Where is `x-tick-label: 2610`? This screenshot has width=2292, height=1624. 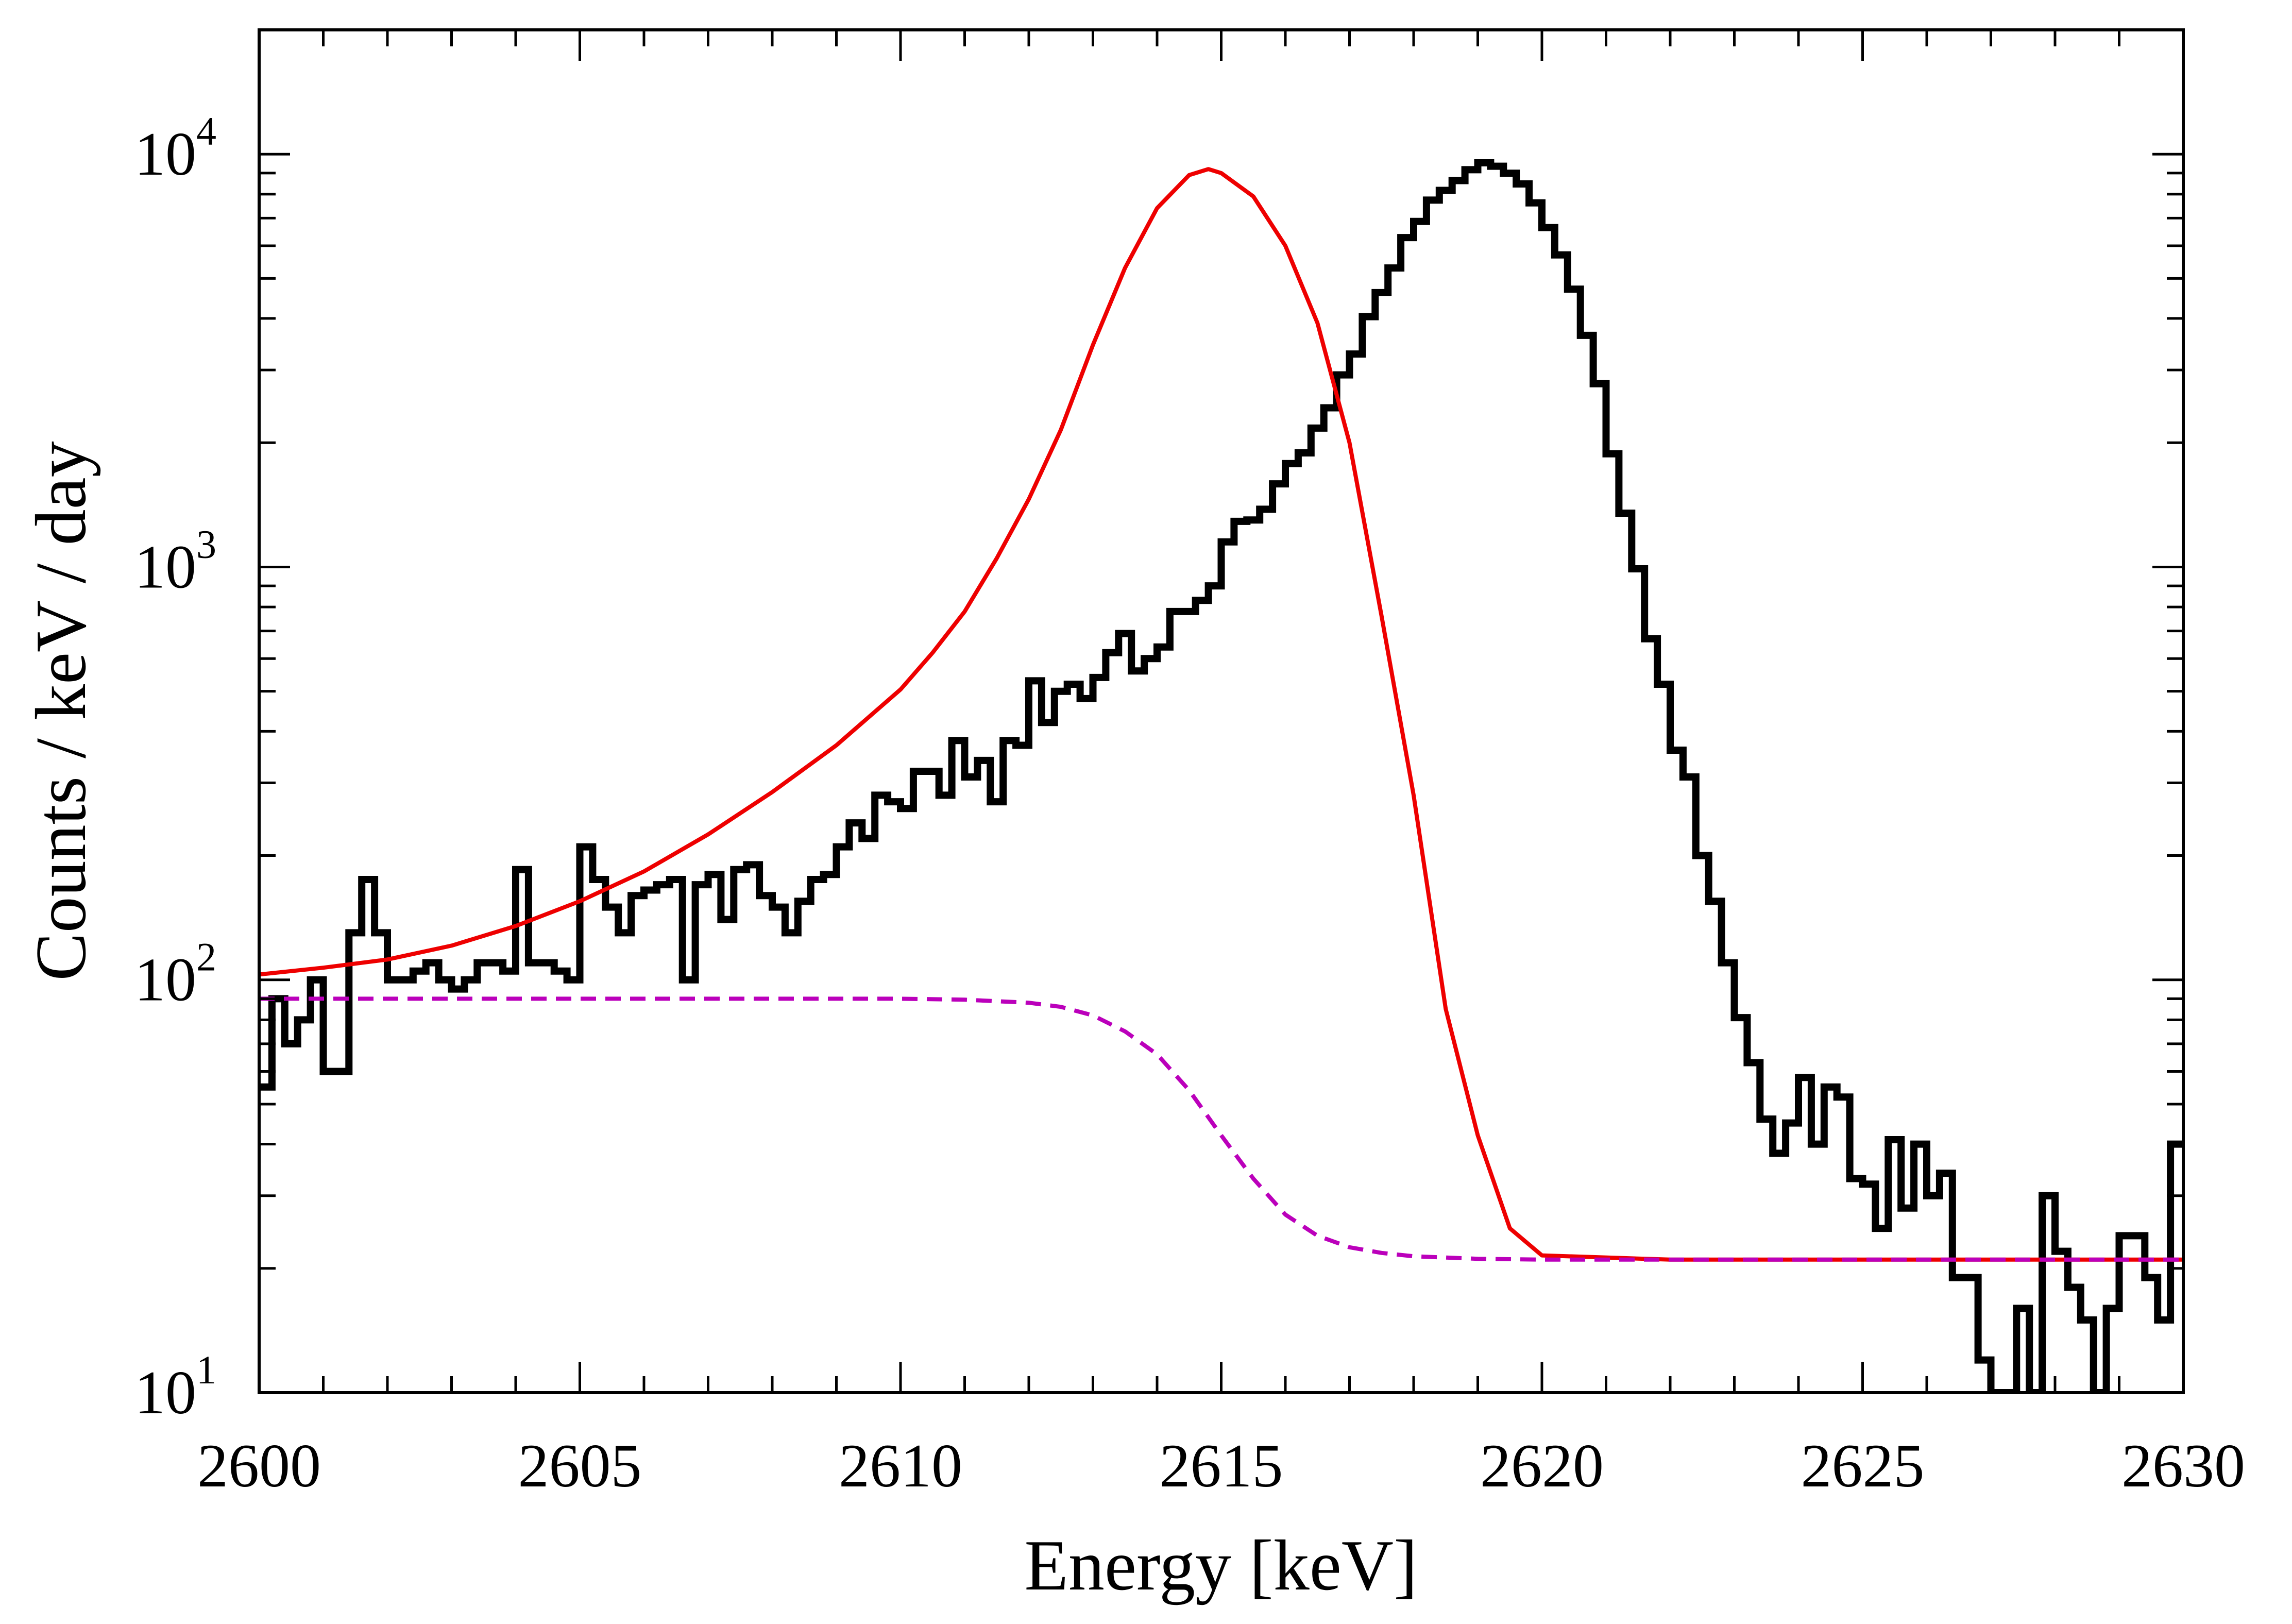
x-tick-label: 2610 is located at coordinates (901, 1466).